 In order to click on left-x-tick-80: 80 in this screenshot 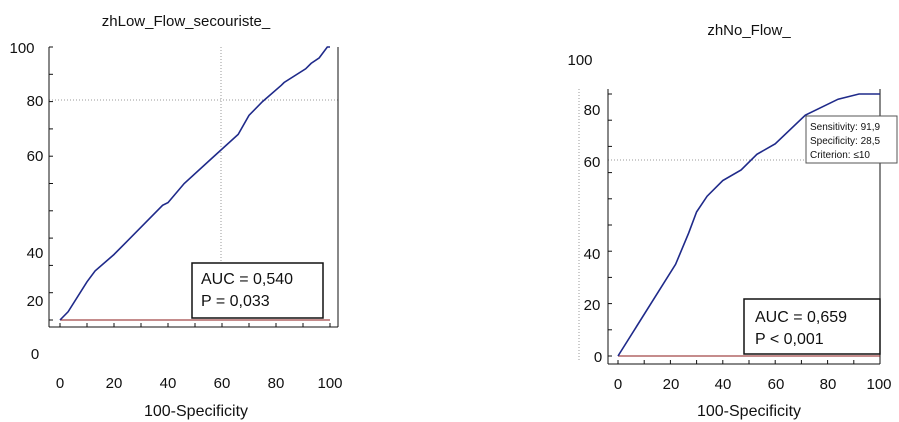, I will do `click(276, 383)`.